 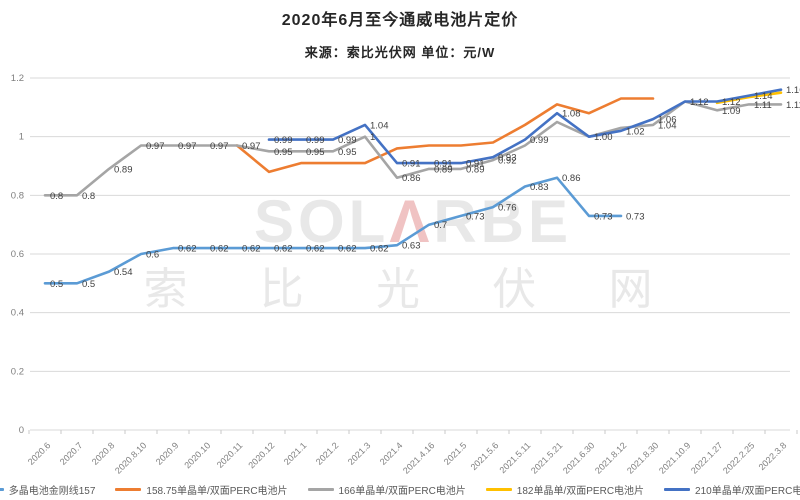 What do you see at coordinates (418, 457) in the screenshot?
I see `x-tick-label: 2021.4.16` at bounding box center [418, 457].